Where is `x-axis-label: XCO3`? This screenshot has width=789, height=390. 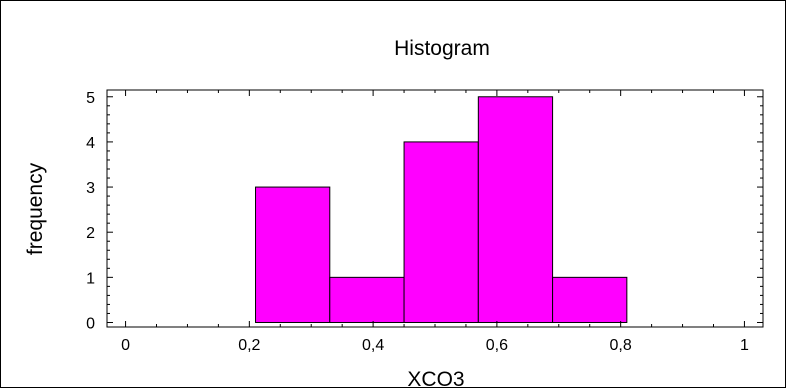 x-axis-label: XCO3 is located at coordinates (435, 379).